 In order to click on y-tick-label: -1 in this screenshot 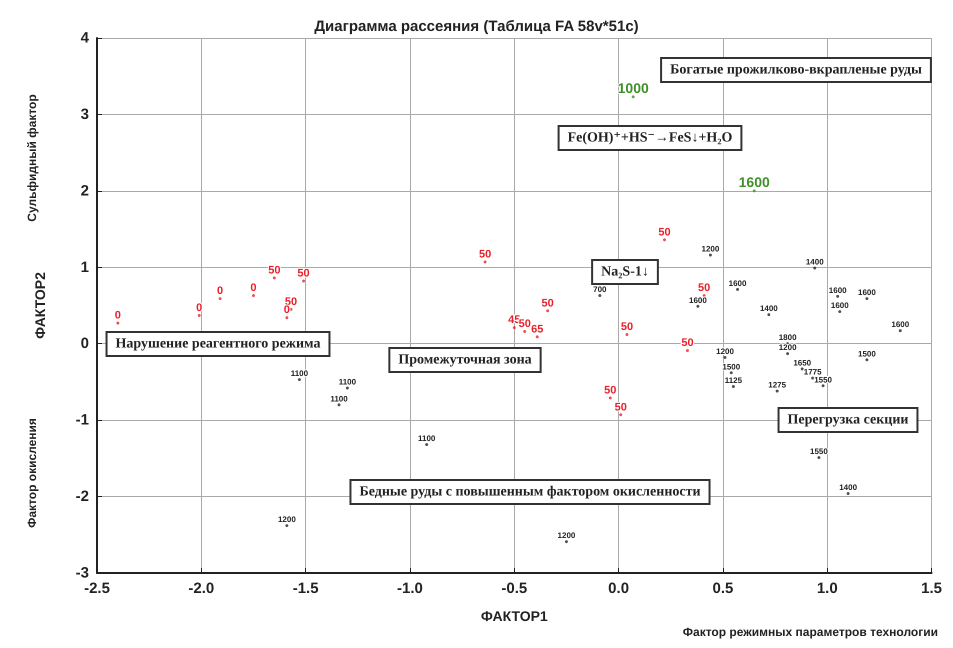, I will do `click(82, 420)`.